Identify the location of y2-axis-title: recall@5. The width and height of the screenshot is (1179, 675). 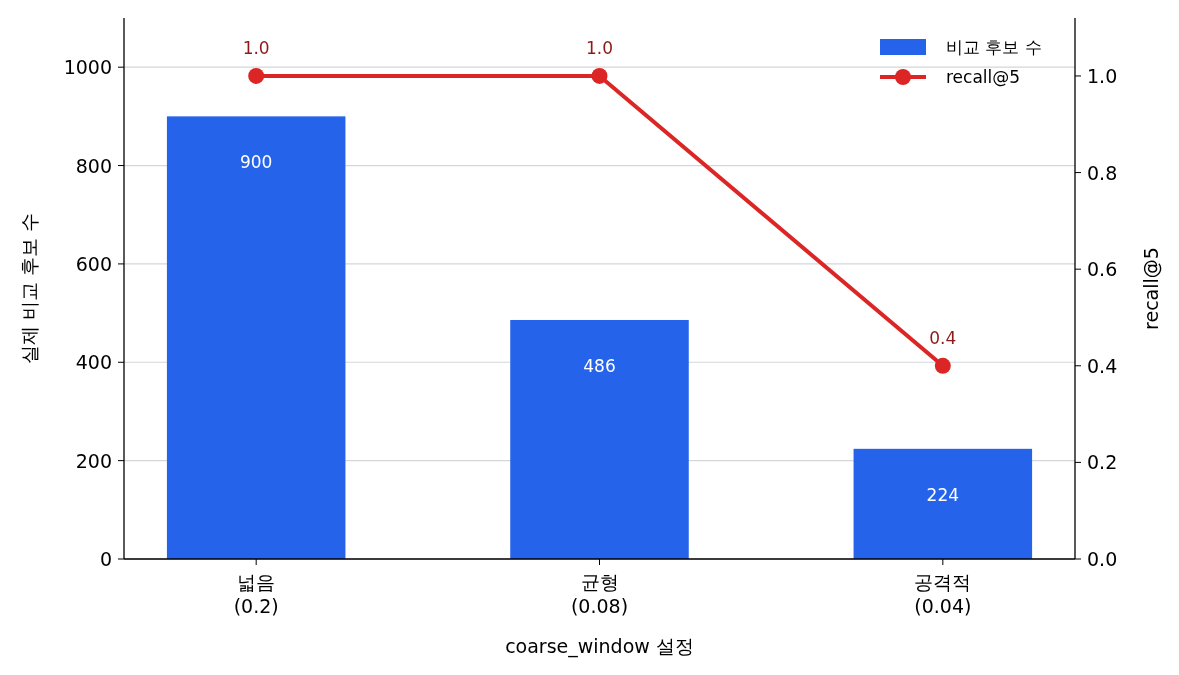
(1151, 288).